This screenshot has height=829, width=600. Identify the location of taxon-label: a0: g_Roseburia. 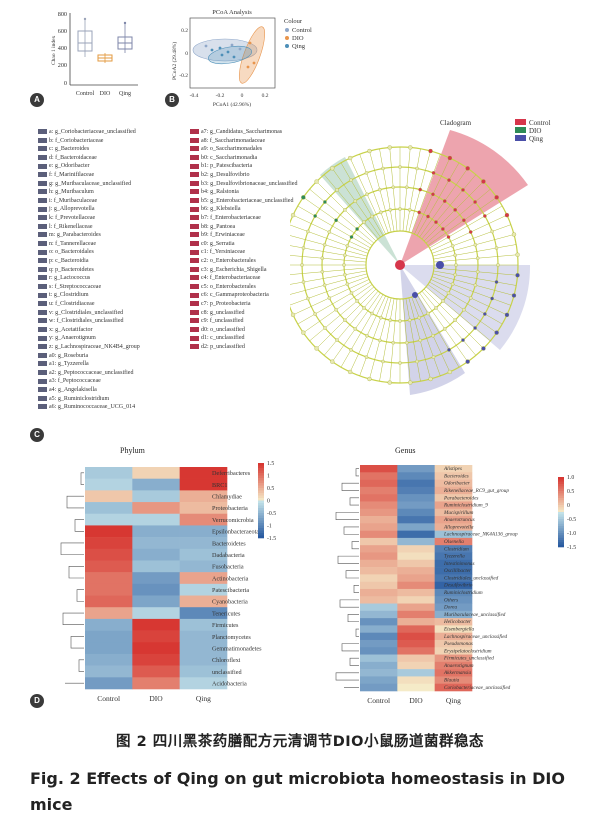
(69, 355).